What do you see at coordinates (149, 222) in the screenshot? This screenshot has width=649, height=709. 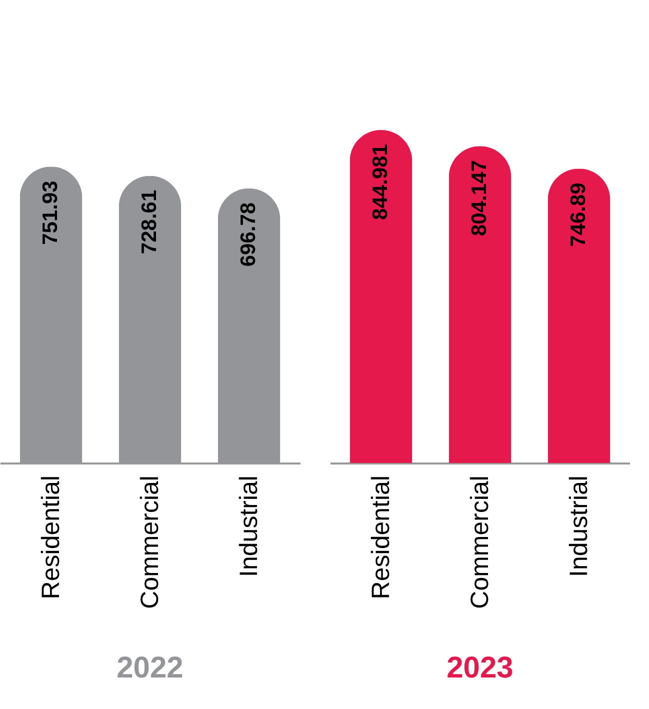 I see `data-label: 728.61` at bounding box center [149, 222].